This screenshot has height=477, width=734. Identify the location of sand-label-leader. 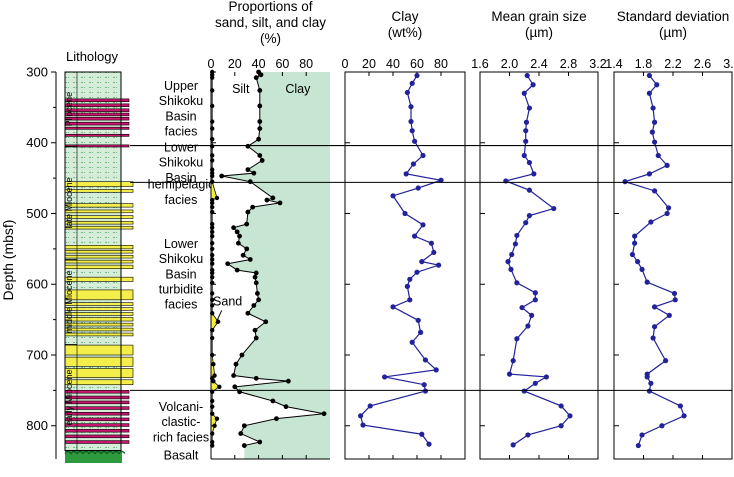
(219, 317).